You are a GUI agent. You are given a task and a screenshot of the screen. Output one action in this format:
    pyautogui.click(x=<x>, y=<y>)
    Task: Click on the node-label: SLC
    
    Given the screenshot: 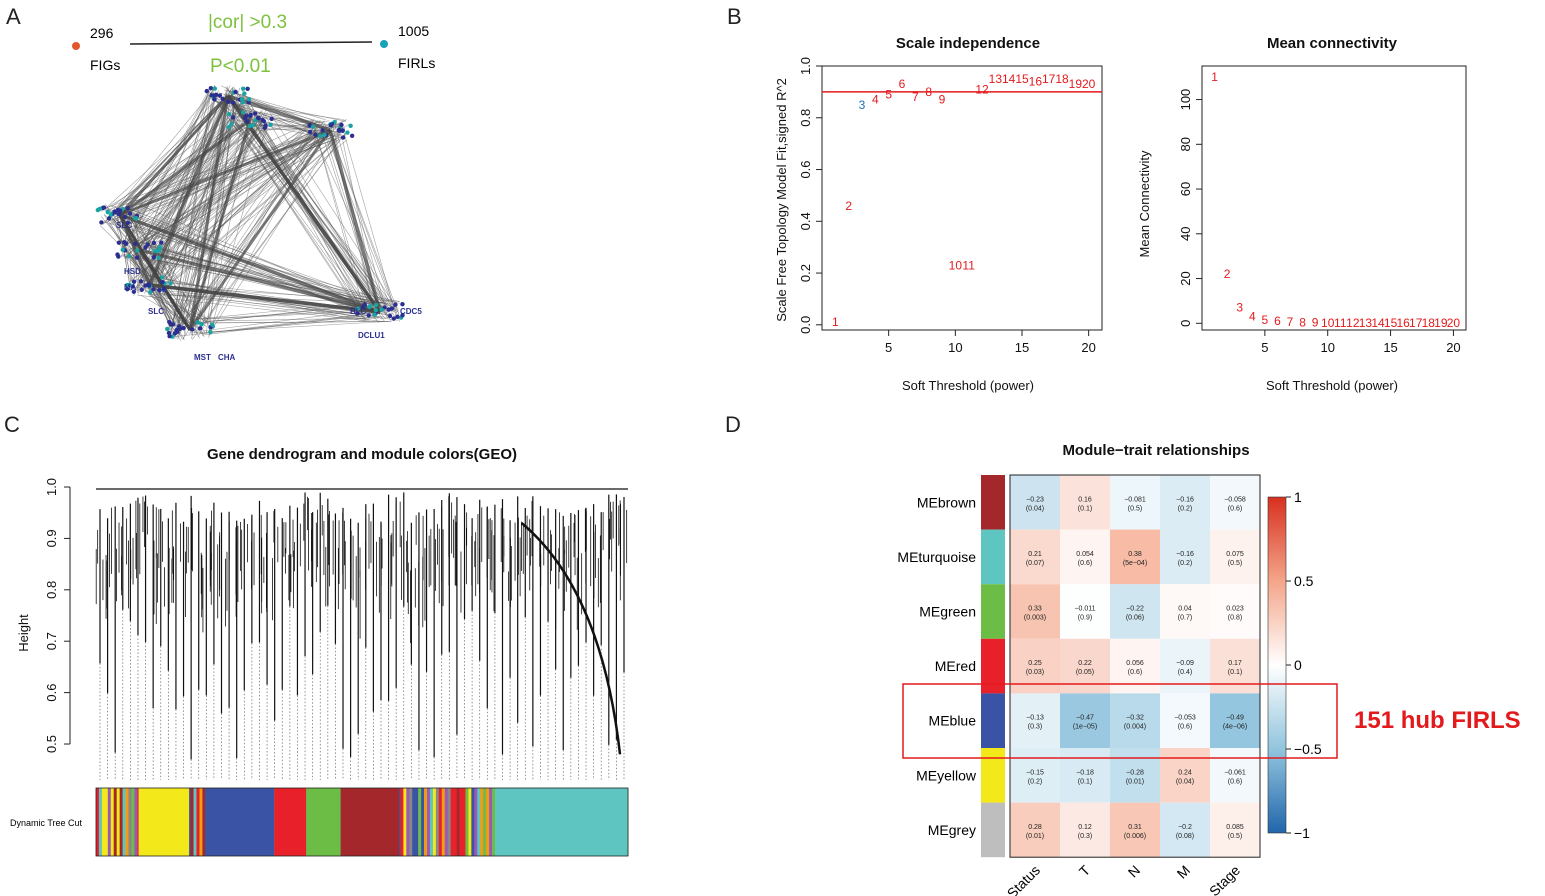 What is the action you would take?
    pyautogui.click(x=156, y=311)
    